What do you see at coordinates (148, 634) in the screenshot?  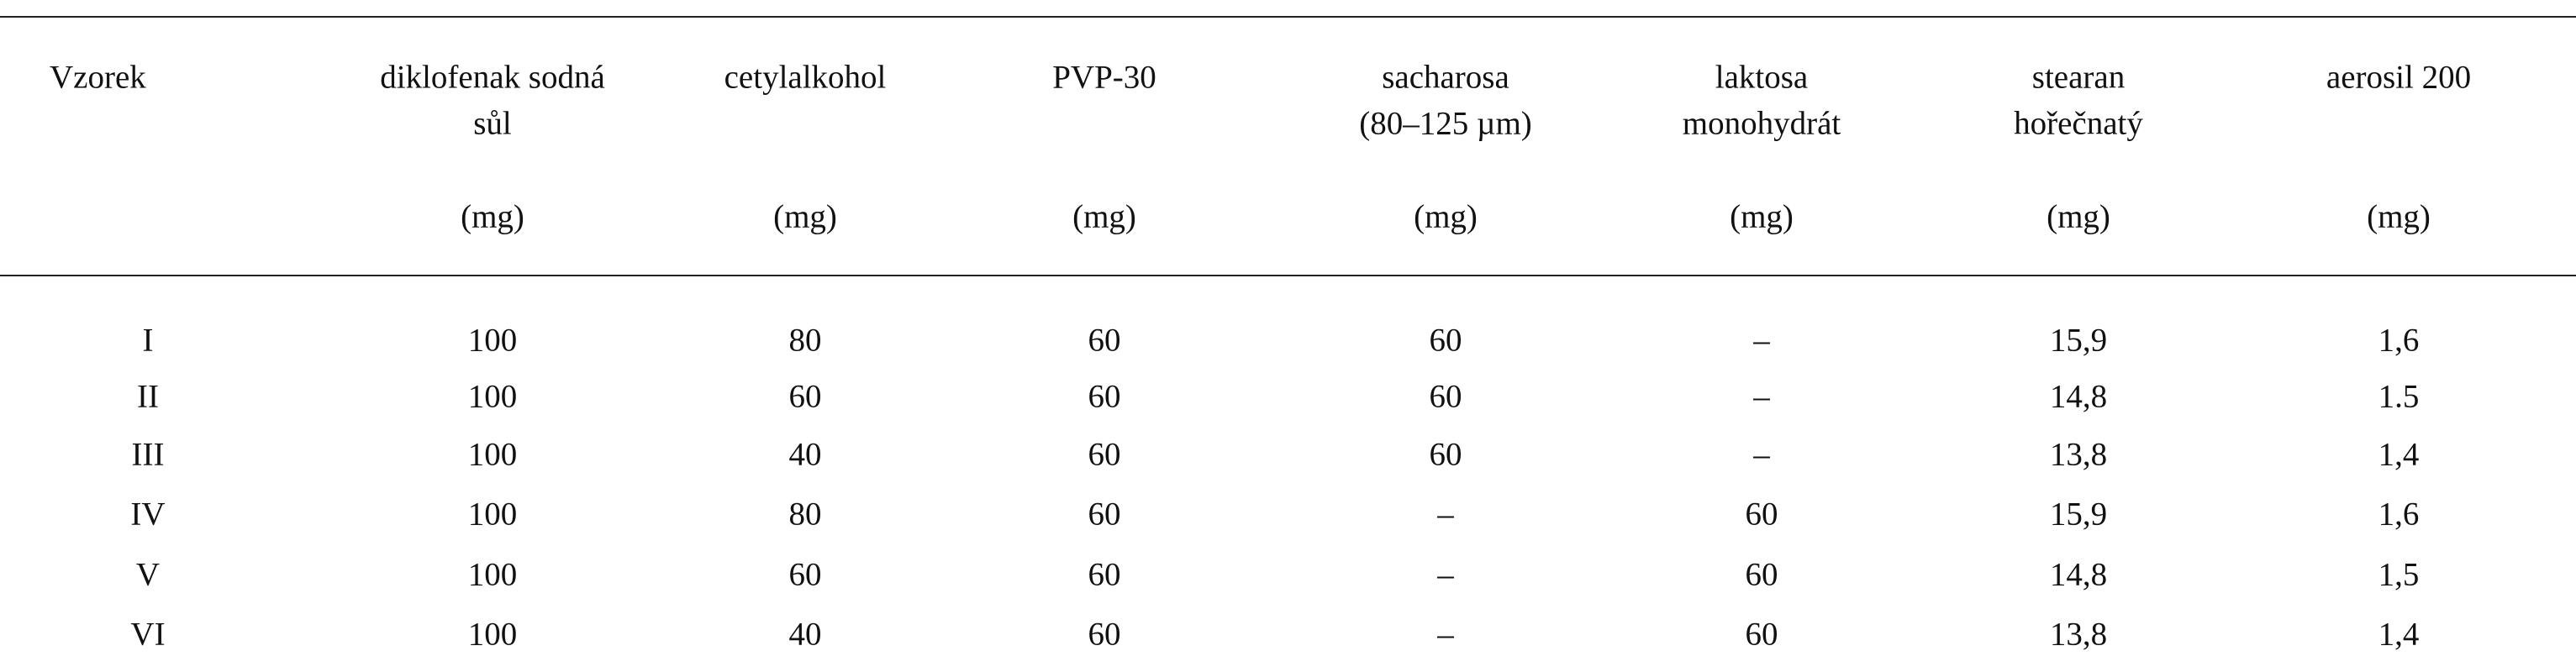 I see `row-label: VI` at bounding box center [148, 634].